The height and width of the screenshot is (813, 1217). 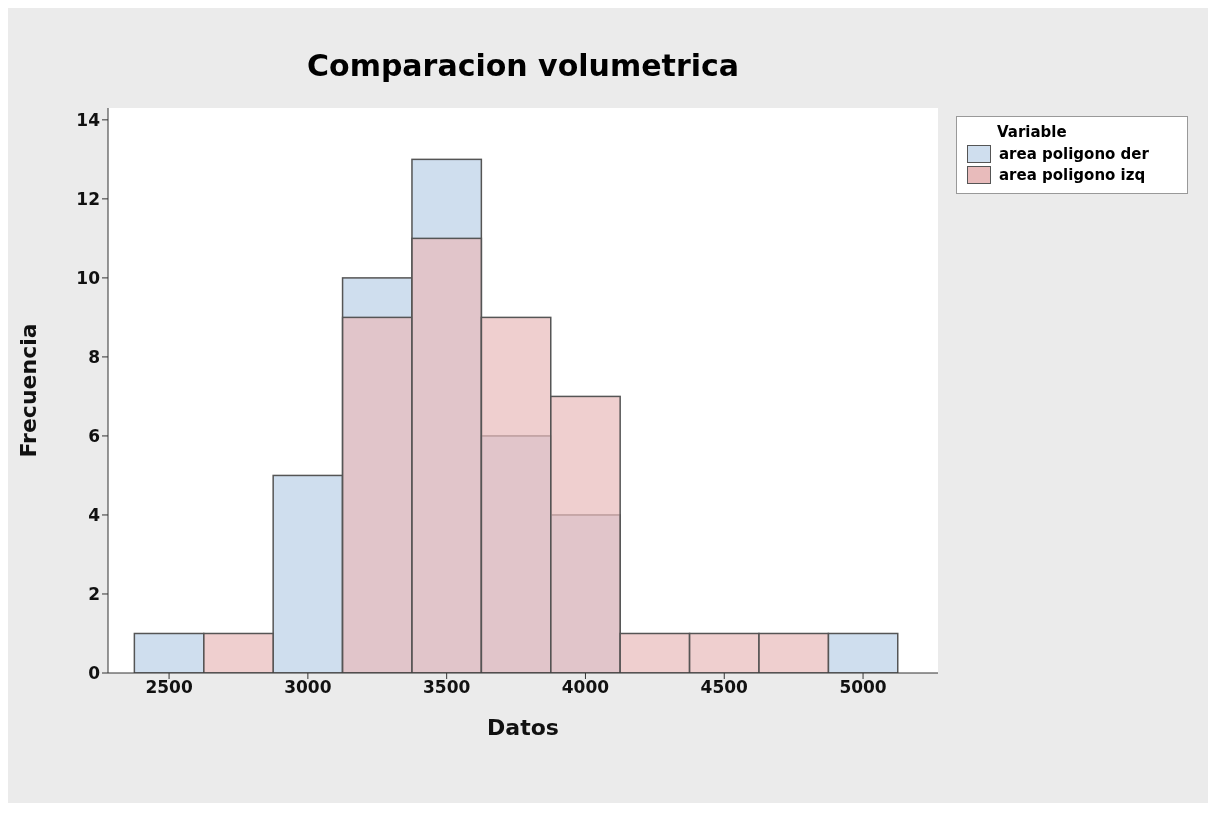 What do you see at coordinates (94, 435) in the screenshot?
I see `y-tick-label: 6` at bounding box center [94, 435].